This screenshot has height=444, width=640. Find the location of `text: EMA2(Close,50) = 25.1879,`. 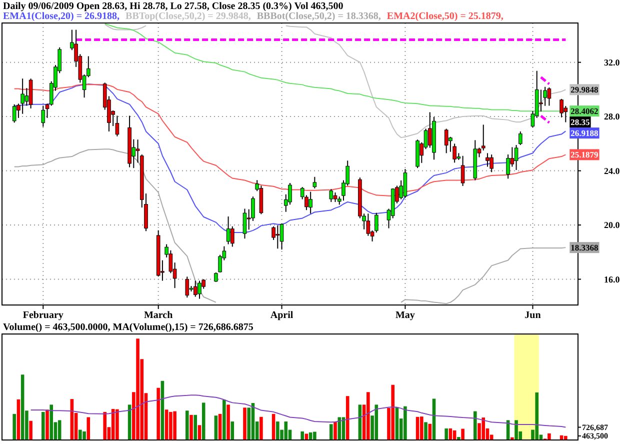

text: EMA2(Close,50) = 25.1879, is located at coordinates (445, 16).